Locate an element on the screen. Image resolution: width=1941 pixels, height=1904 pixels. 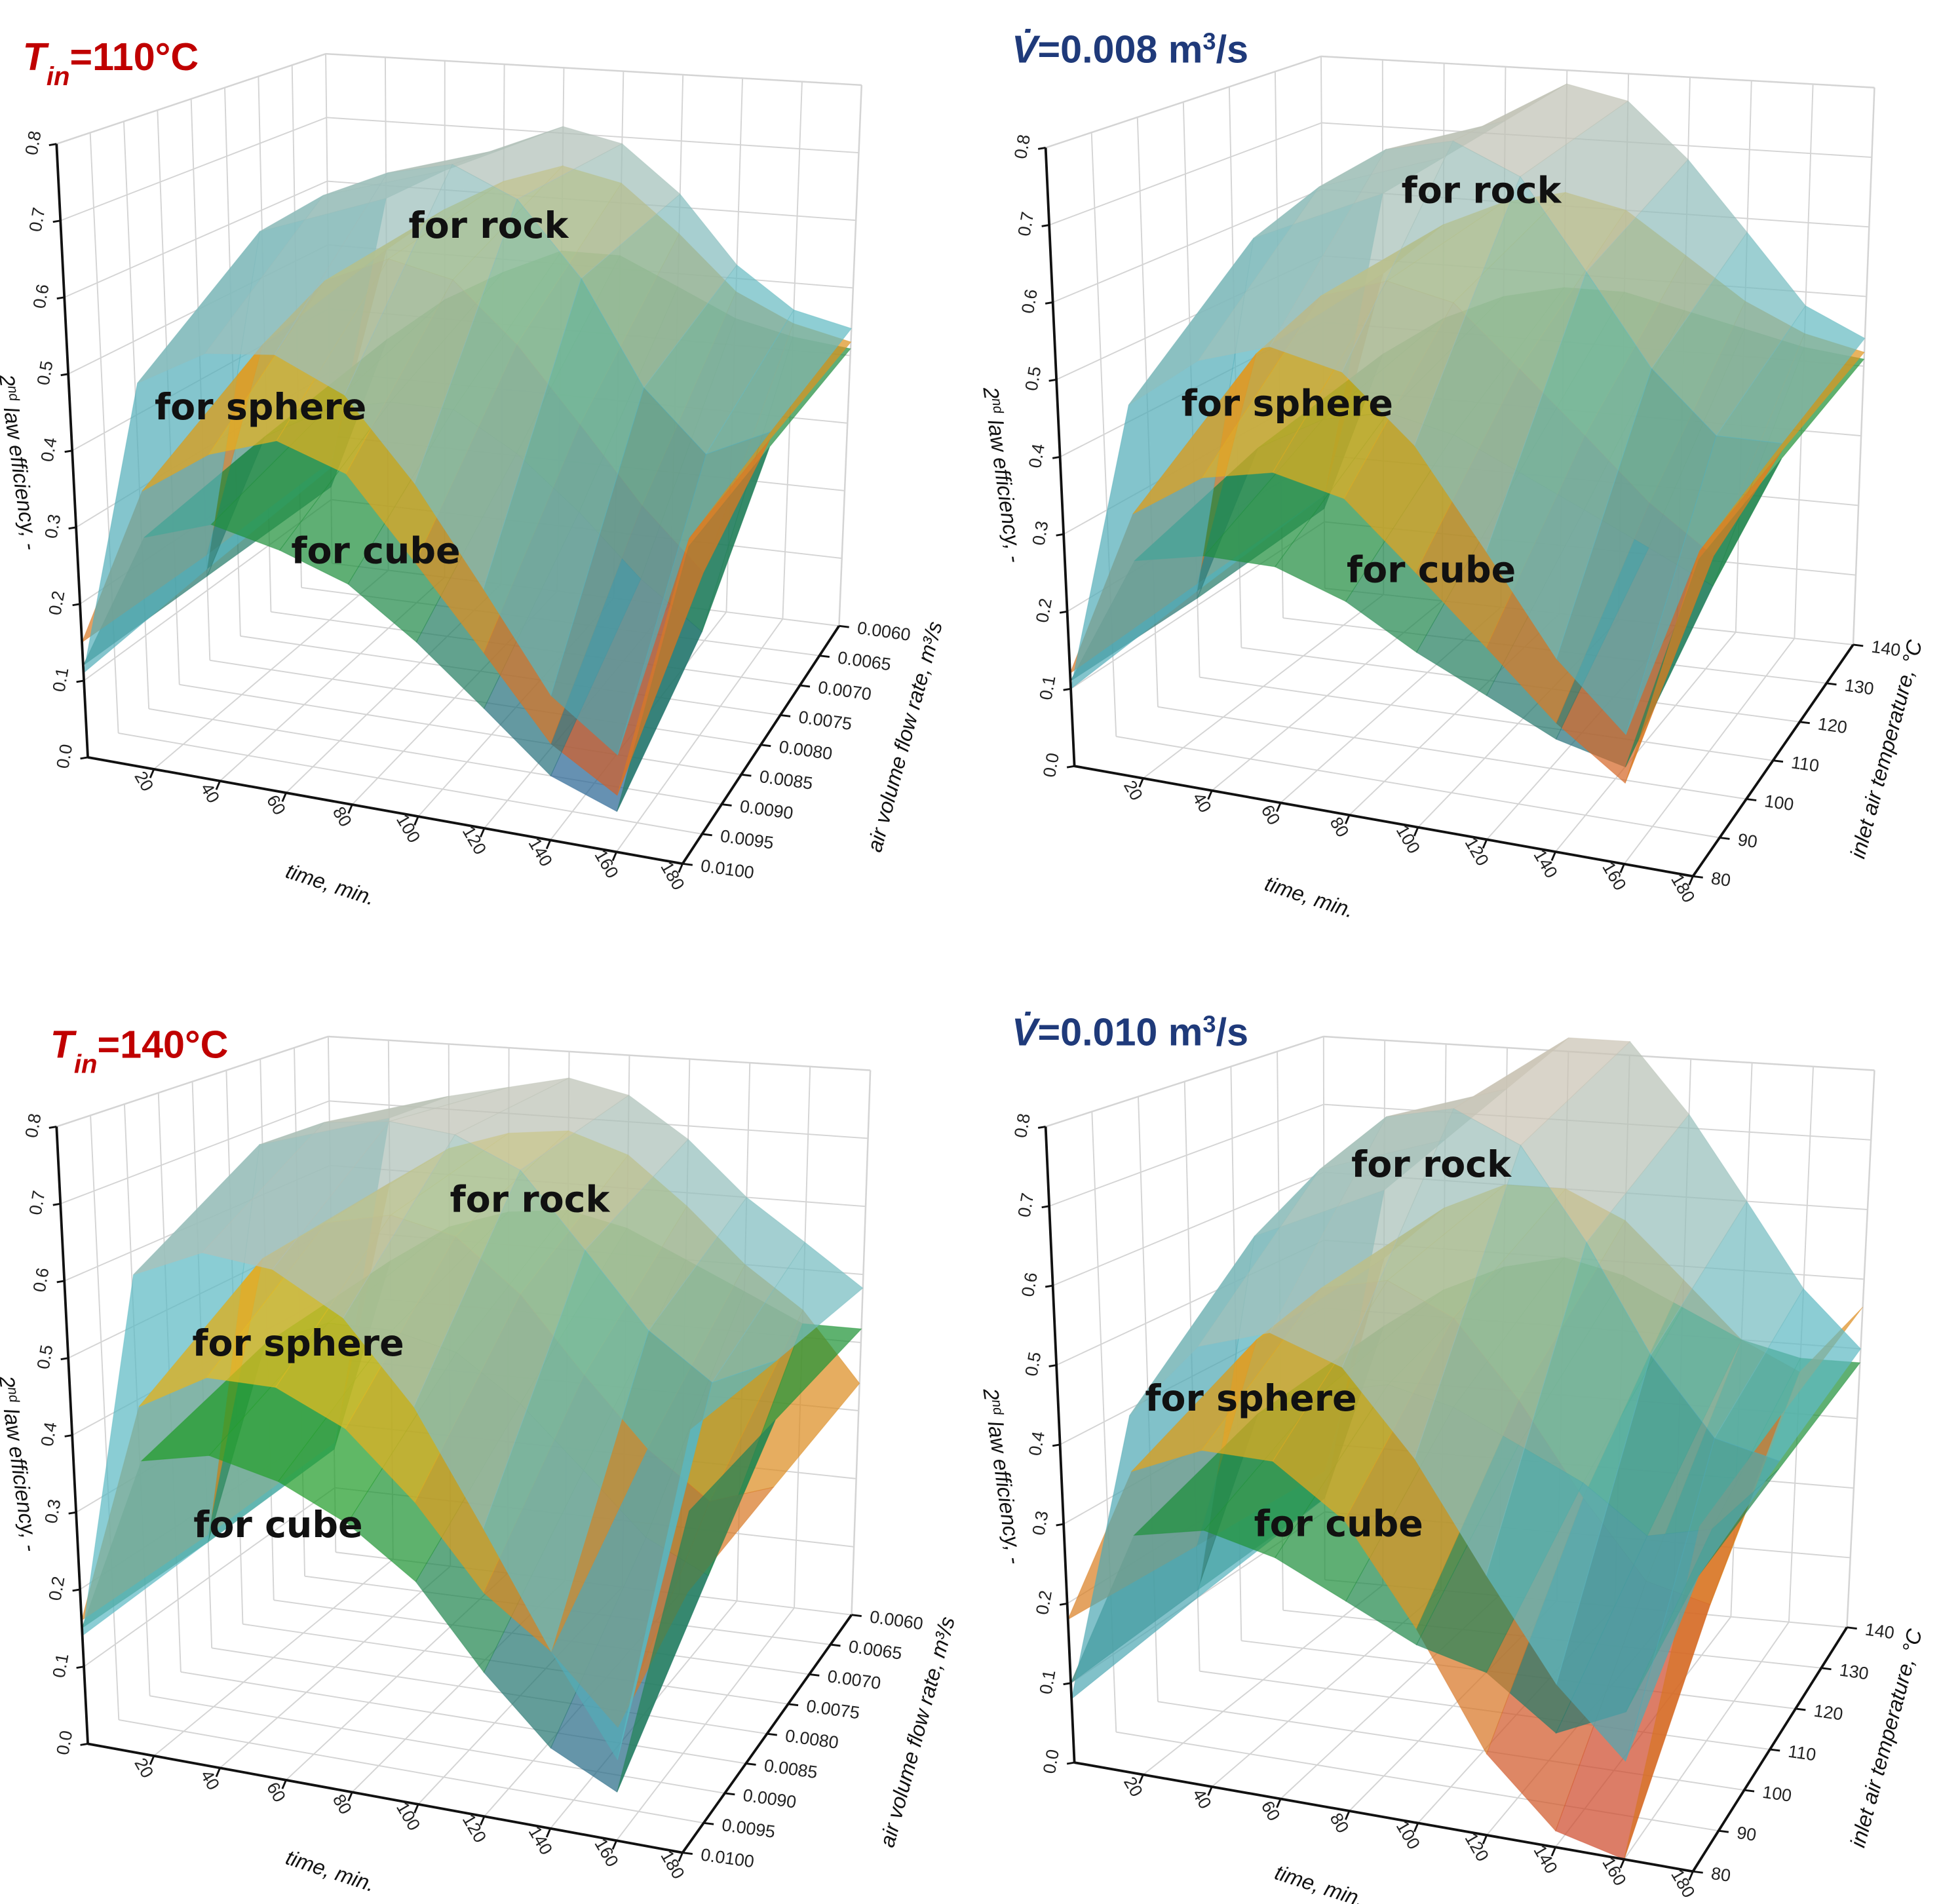
z-axis-title-text: law efficiency, - is located at coordinates (1004, 1490).